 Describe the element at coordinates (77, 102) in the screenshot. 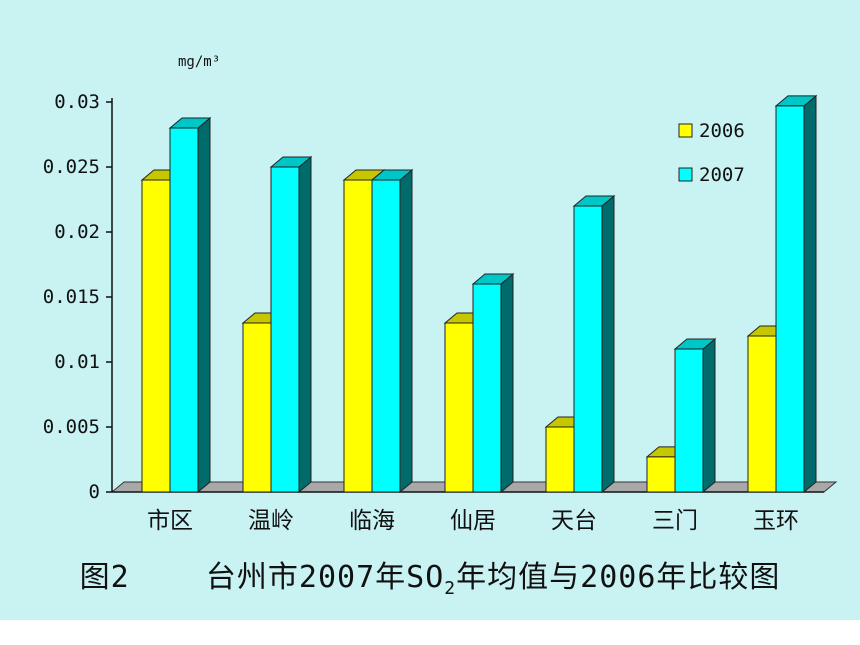

I see `y-tick-label: 0.03` at that location.